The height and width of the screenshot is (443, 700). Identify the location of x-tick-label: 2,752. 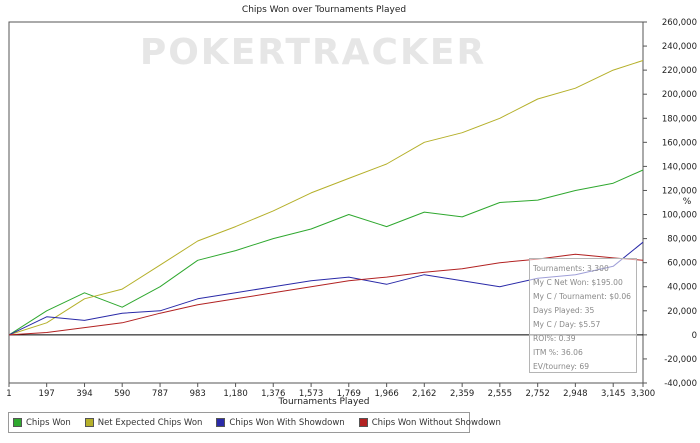
(538, 394).